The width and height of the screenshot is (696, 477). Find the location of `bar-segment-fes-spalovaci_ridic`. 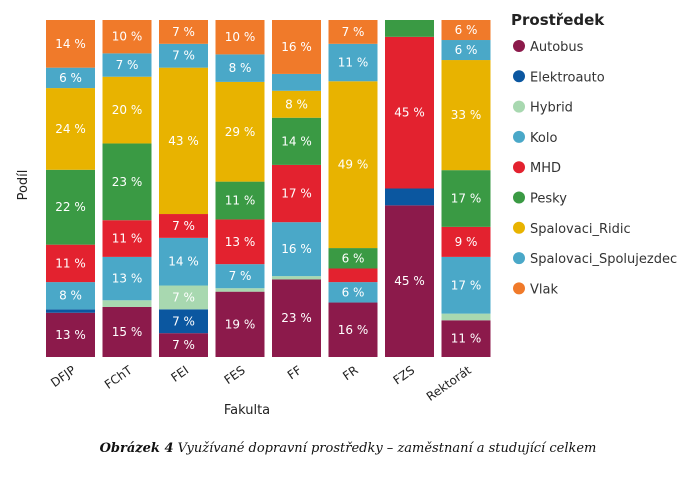

bar-segment-fes-spalovaci_ridic is located at coordinates (240, 131).